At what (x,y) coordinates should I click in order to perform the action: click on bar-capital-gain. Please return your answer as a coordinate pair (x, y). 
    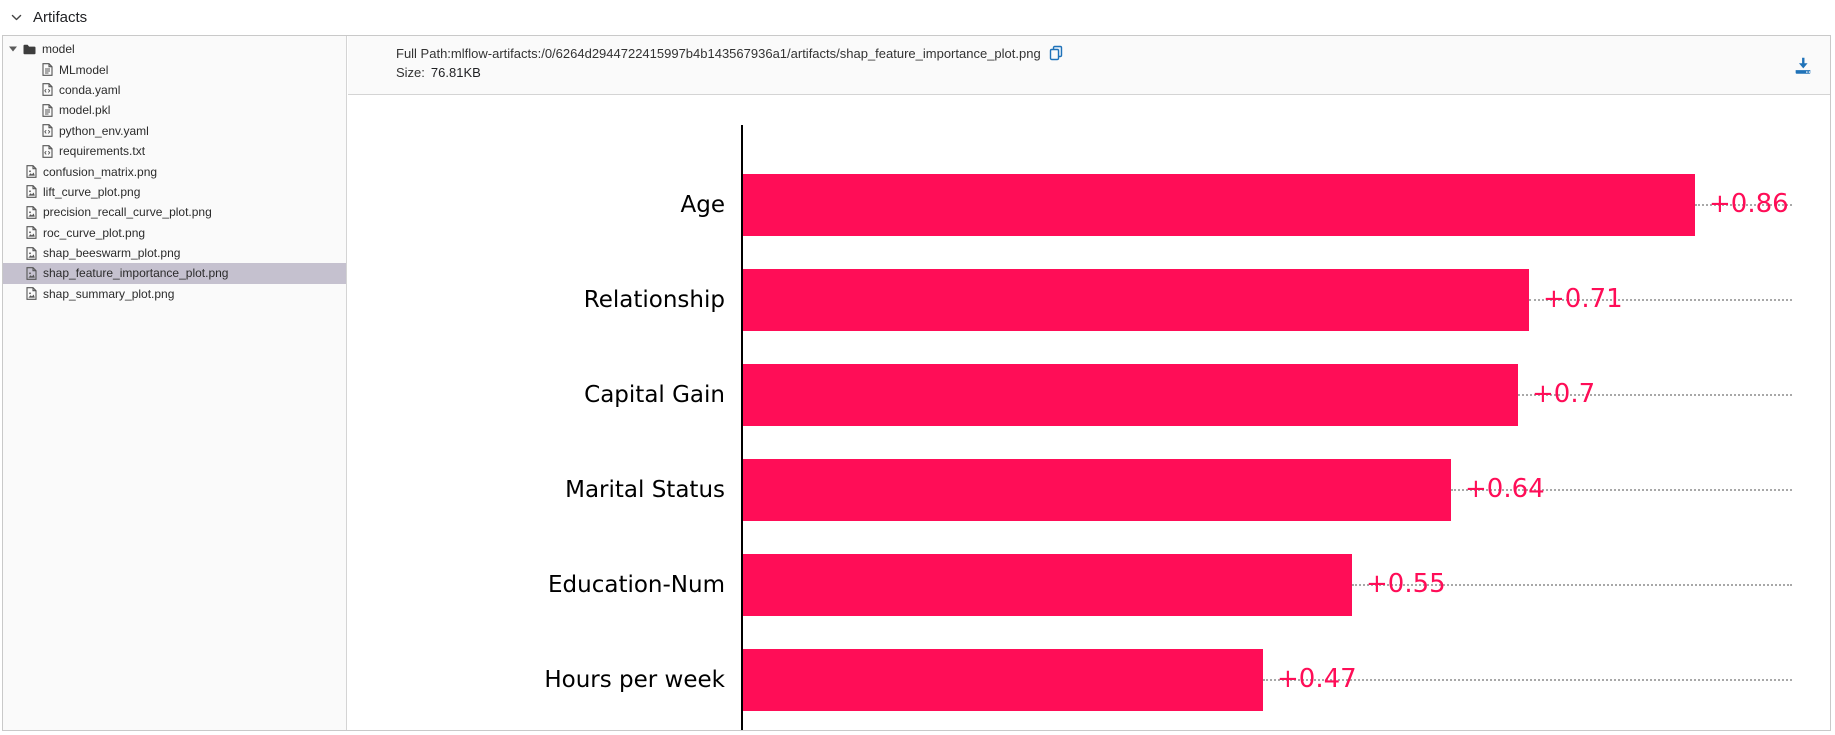
    Looking at the image, I should click on (1130, 395).